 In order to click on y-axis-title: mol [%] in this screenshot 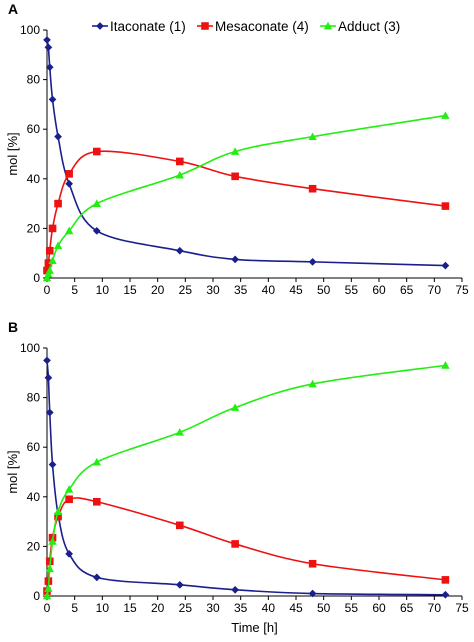, I will do `click(12, 471)`.